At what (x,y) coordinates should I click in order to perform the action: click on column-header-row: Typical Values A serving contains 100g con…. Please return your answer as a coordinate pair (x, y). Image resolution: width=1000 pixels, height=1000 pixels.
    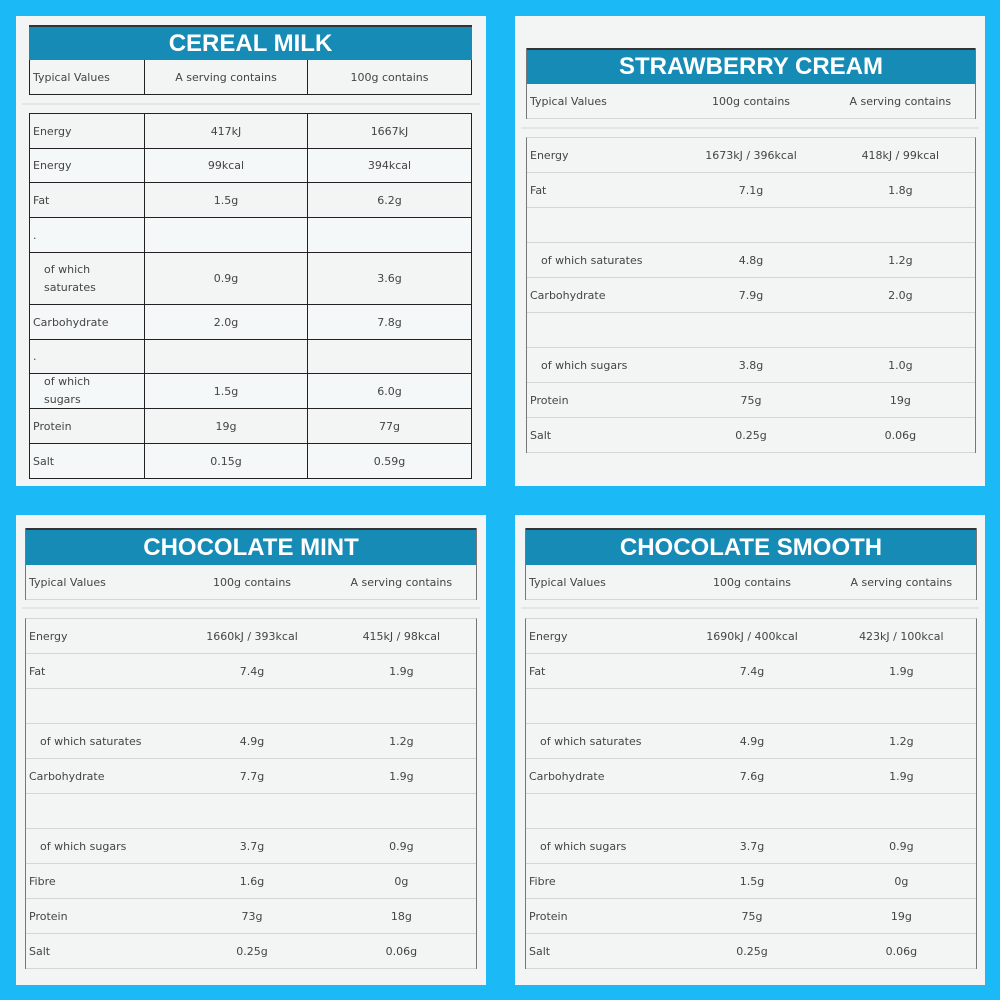
    Looking at the image, I should click on (250, 77).